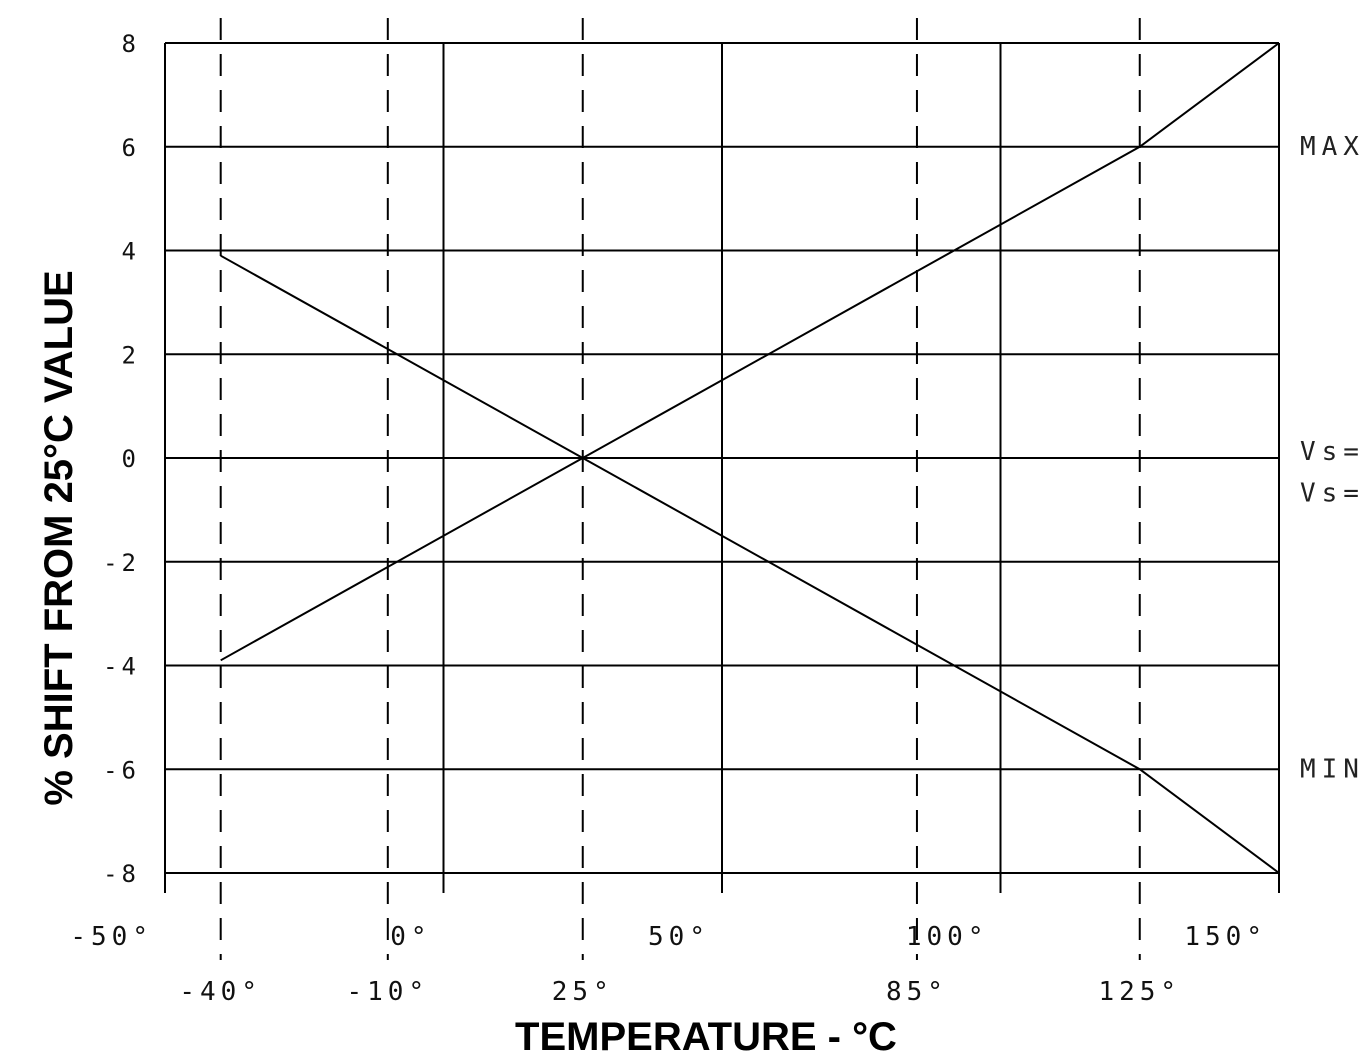  I want to click on x-dashed-tick-label: -10°, so click(387, 992).